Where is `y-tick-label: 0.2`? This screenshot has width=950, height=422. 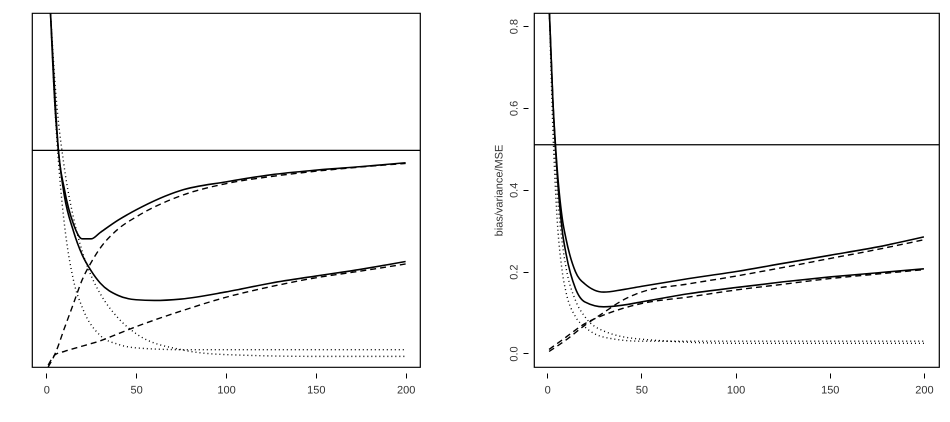
y-tick-label: 0.2 is located at coordinates (514, 272).